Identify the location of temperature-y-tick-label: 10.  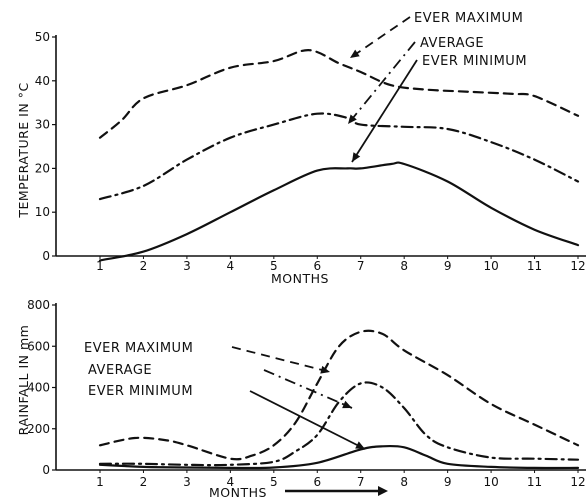
(42, 212).